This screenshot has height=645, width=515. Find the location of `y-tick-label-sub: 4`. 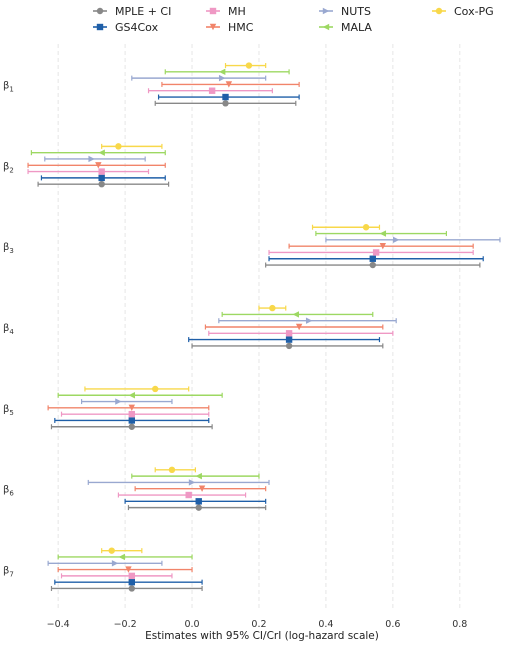

y-tick-label-sub: 4 is located at coordinates (11, 332).